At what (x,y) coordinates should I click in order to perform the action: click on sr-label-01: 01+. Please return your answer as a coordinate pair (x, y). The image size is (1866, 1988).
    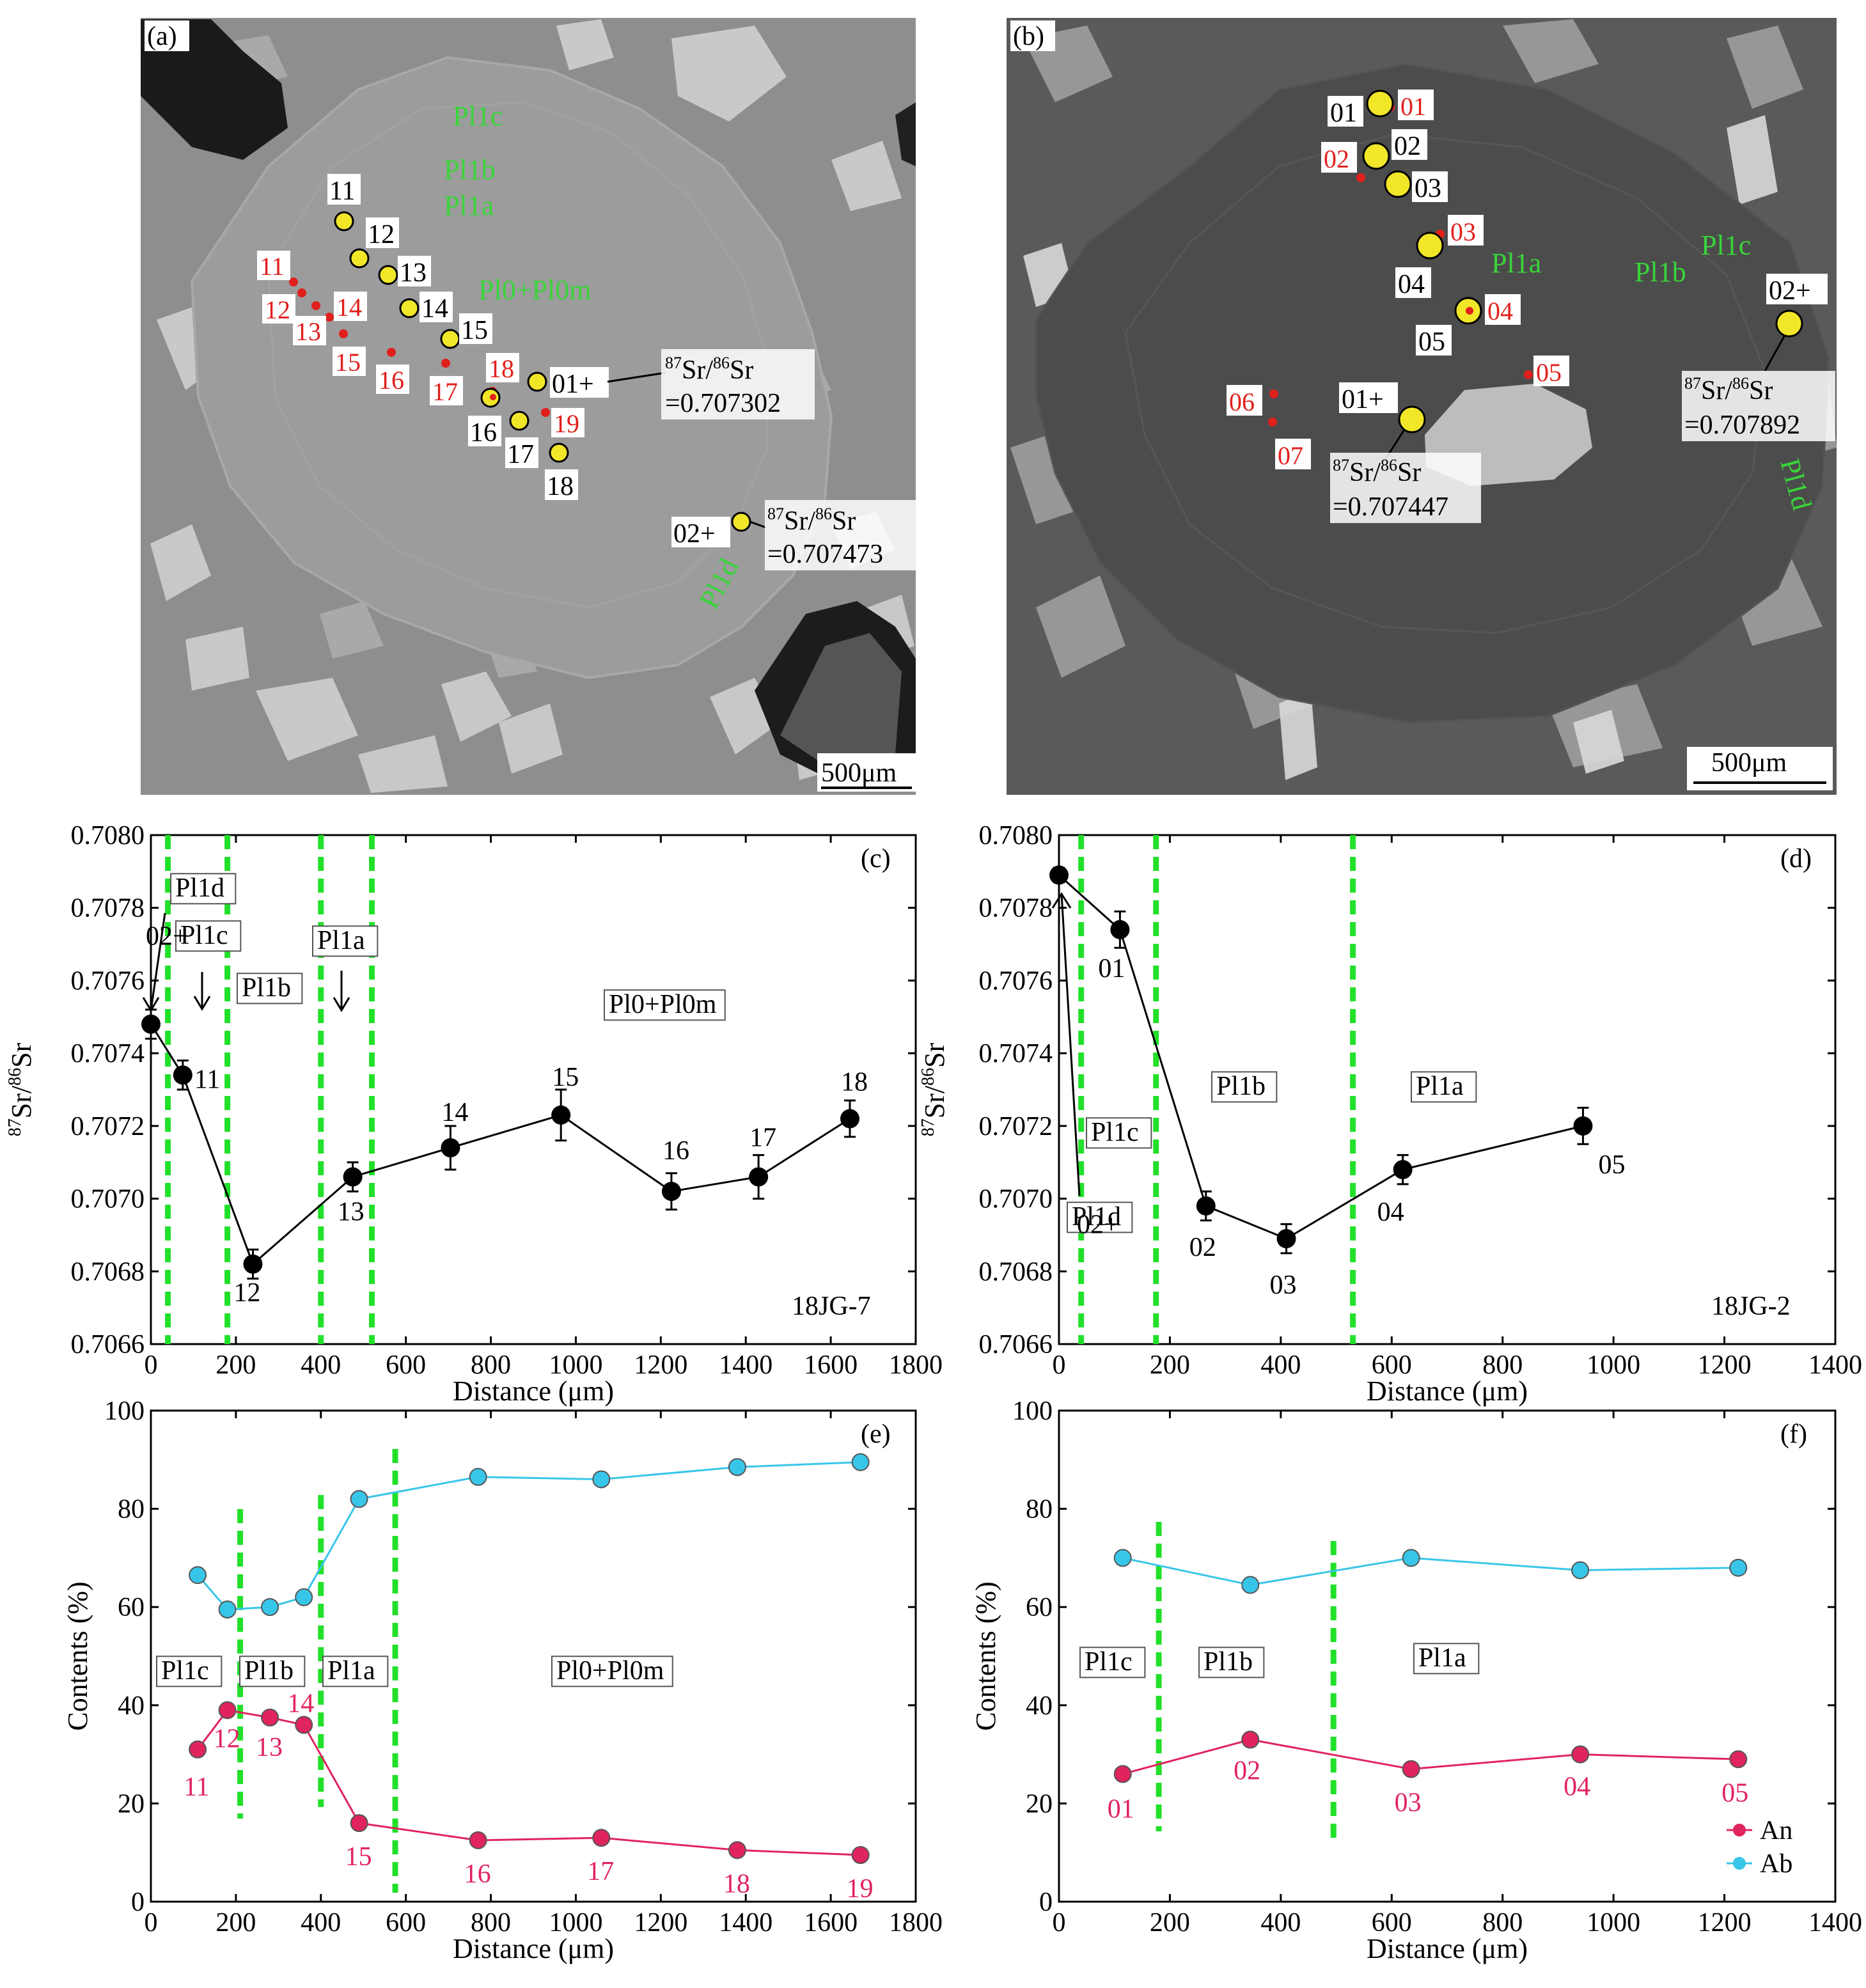
    Looking at the image, I should click on (1363, 399).